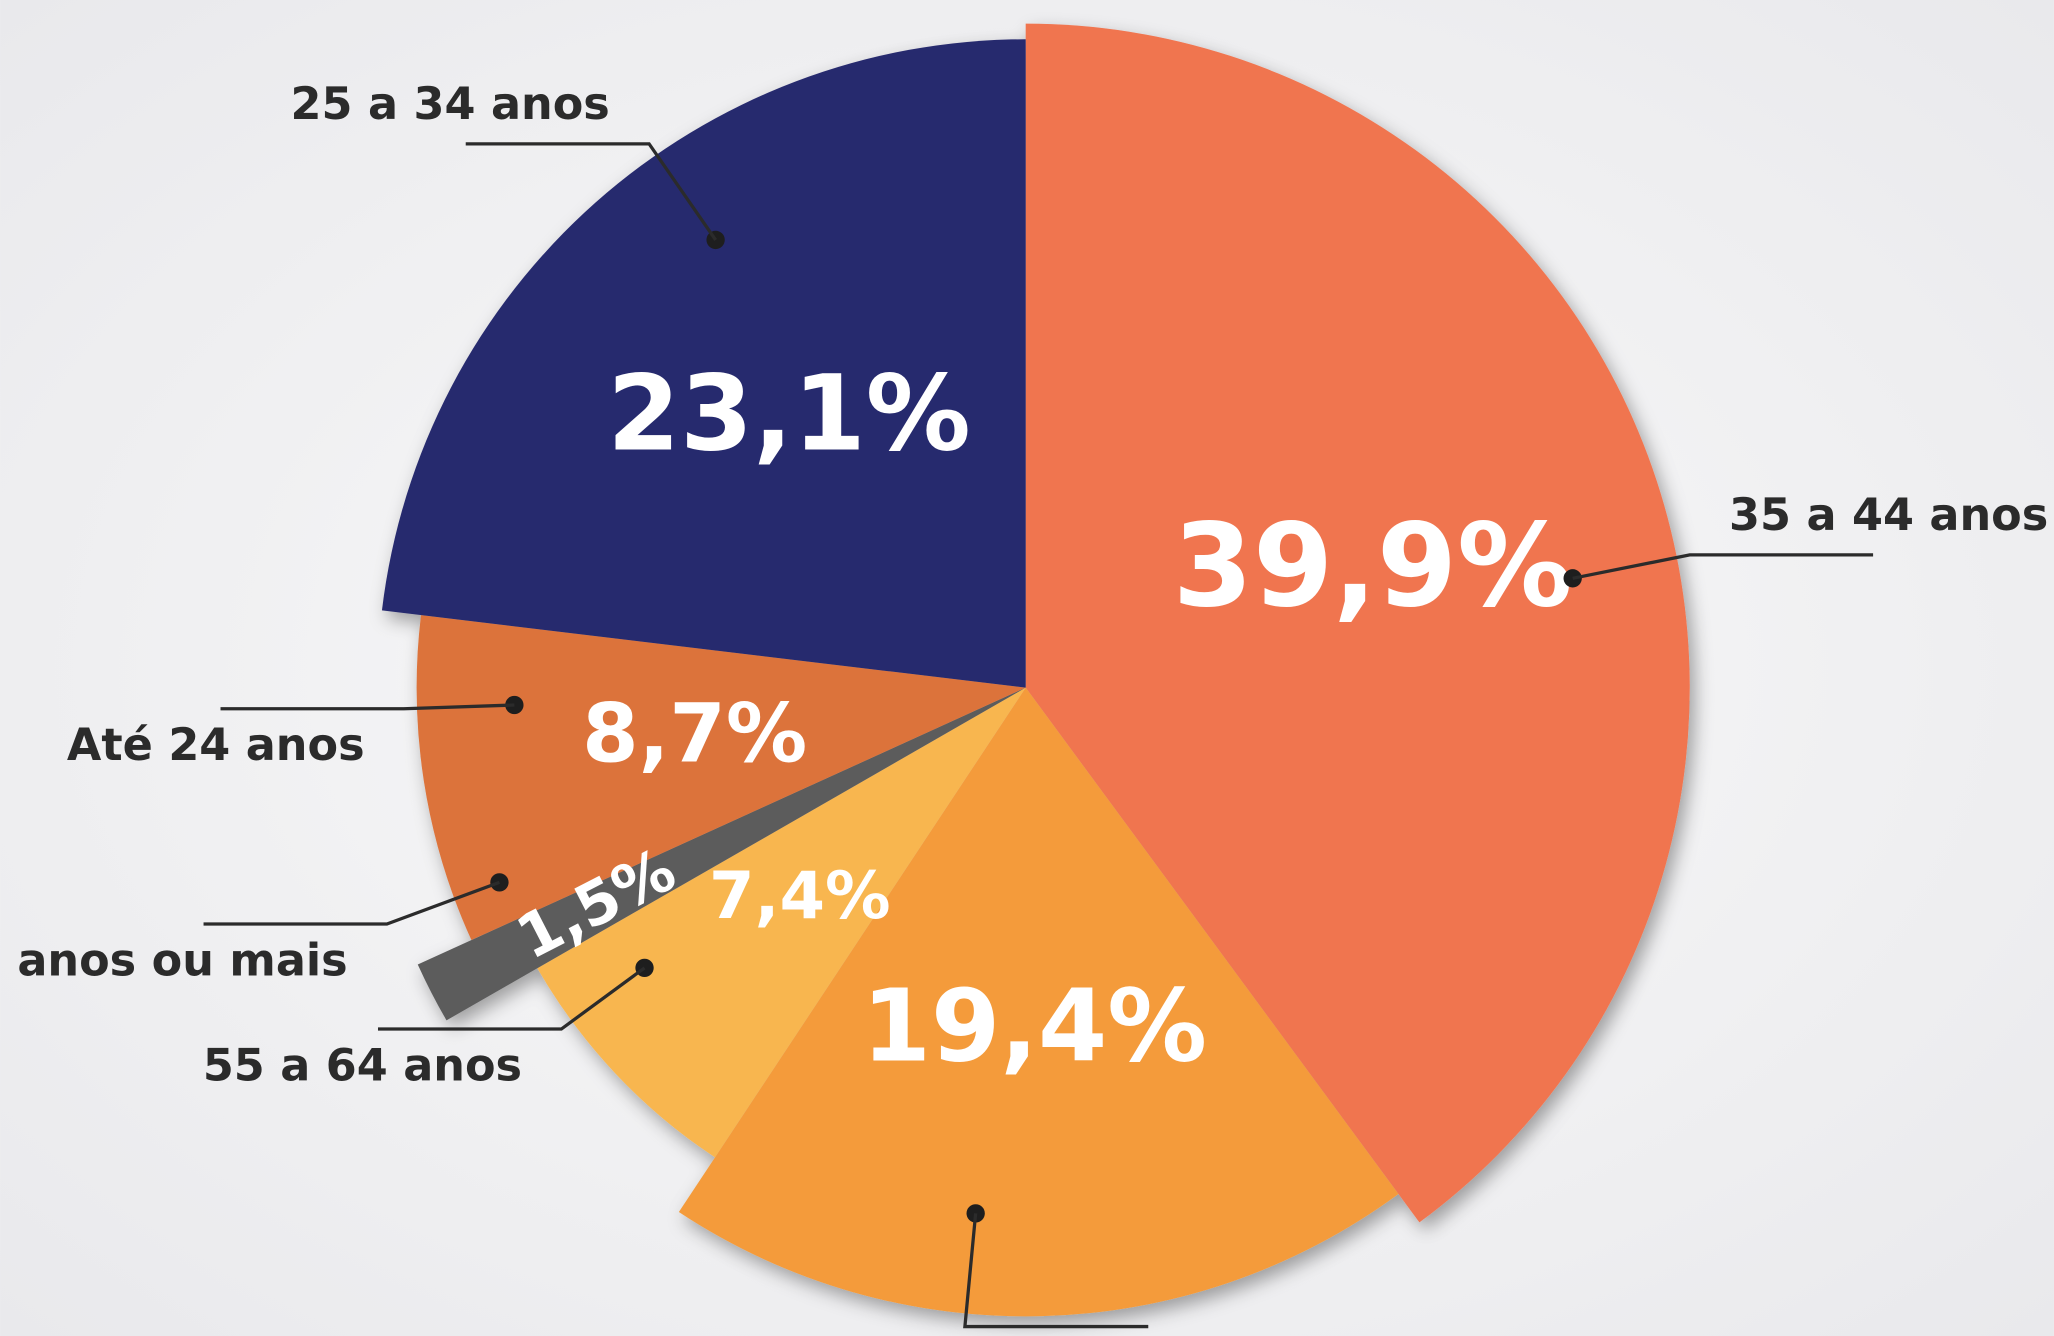  What do you see at coordinates (1373, 566) in the screenshot?
I see `value-label: 39,9%` at bounding box center [1373, 566].